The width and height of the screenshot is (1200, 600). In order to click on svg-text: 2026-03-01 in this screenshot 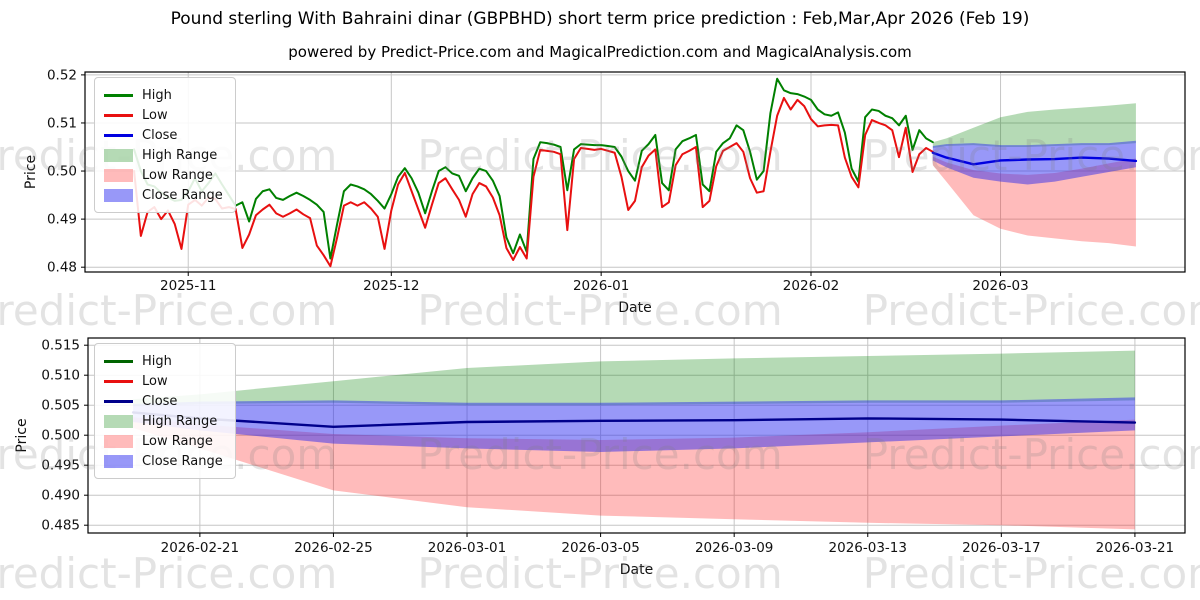, I will do `click(467, 548)`.